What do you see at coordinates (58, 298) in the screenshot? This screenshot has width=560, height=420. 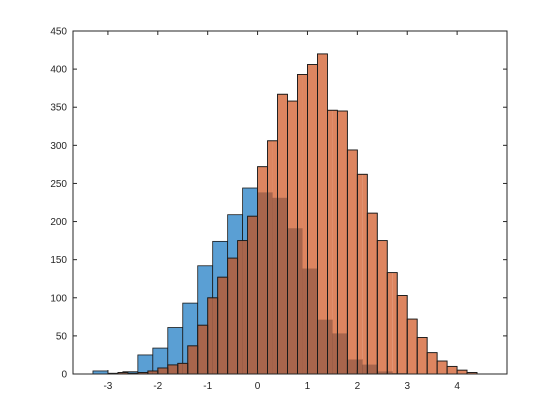 I see `y-tick-label: 100` at bounding box center [58, 298].